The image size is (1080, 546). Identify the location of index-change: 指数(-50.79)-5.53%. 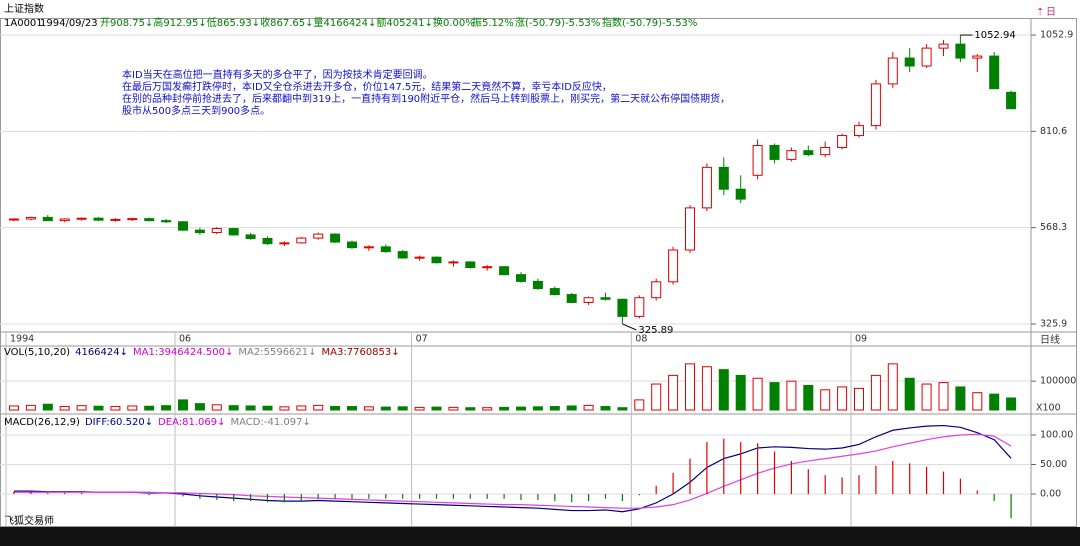
(649, 22).